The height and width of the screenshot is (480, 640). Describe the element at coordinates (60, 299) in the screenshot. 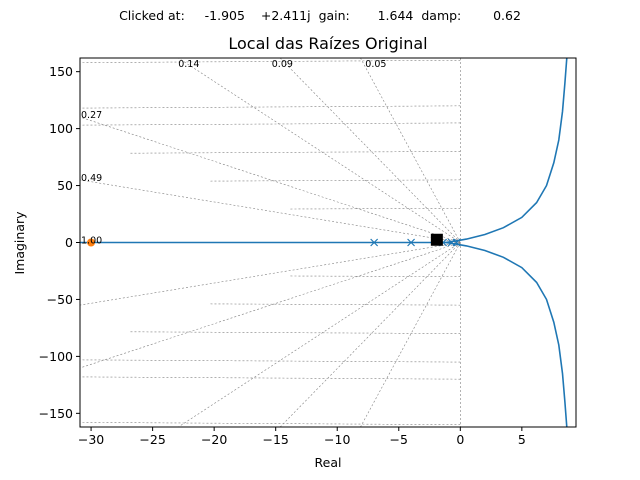

I see `y-tick-label-2: −50` at that location.